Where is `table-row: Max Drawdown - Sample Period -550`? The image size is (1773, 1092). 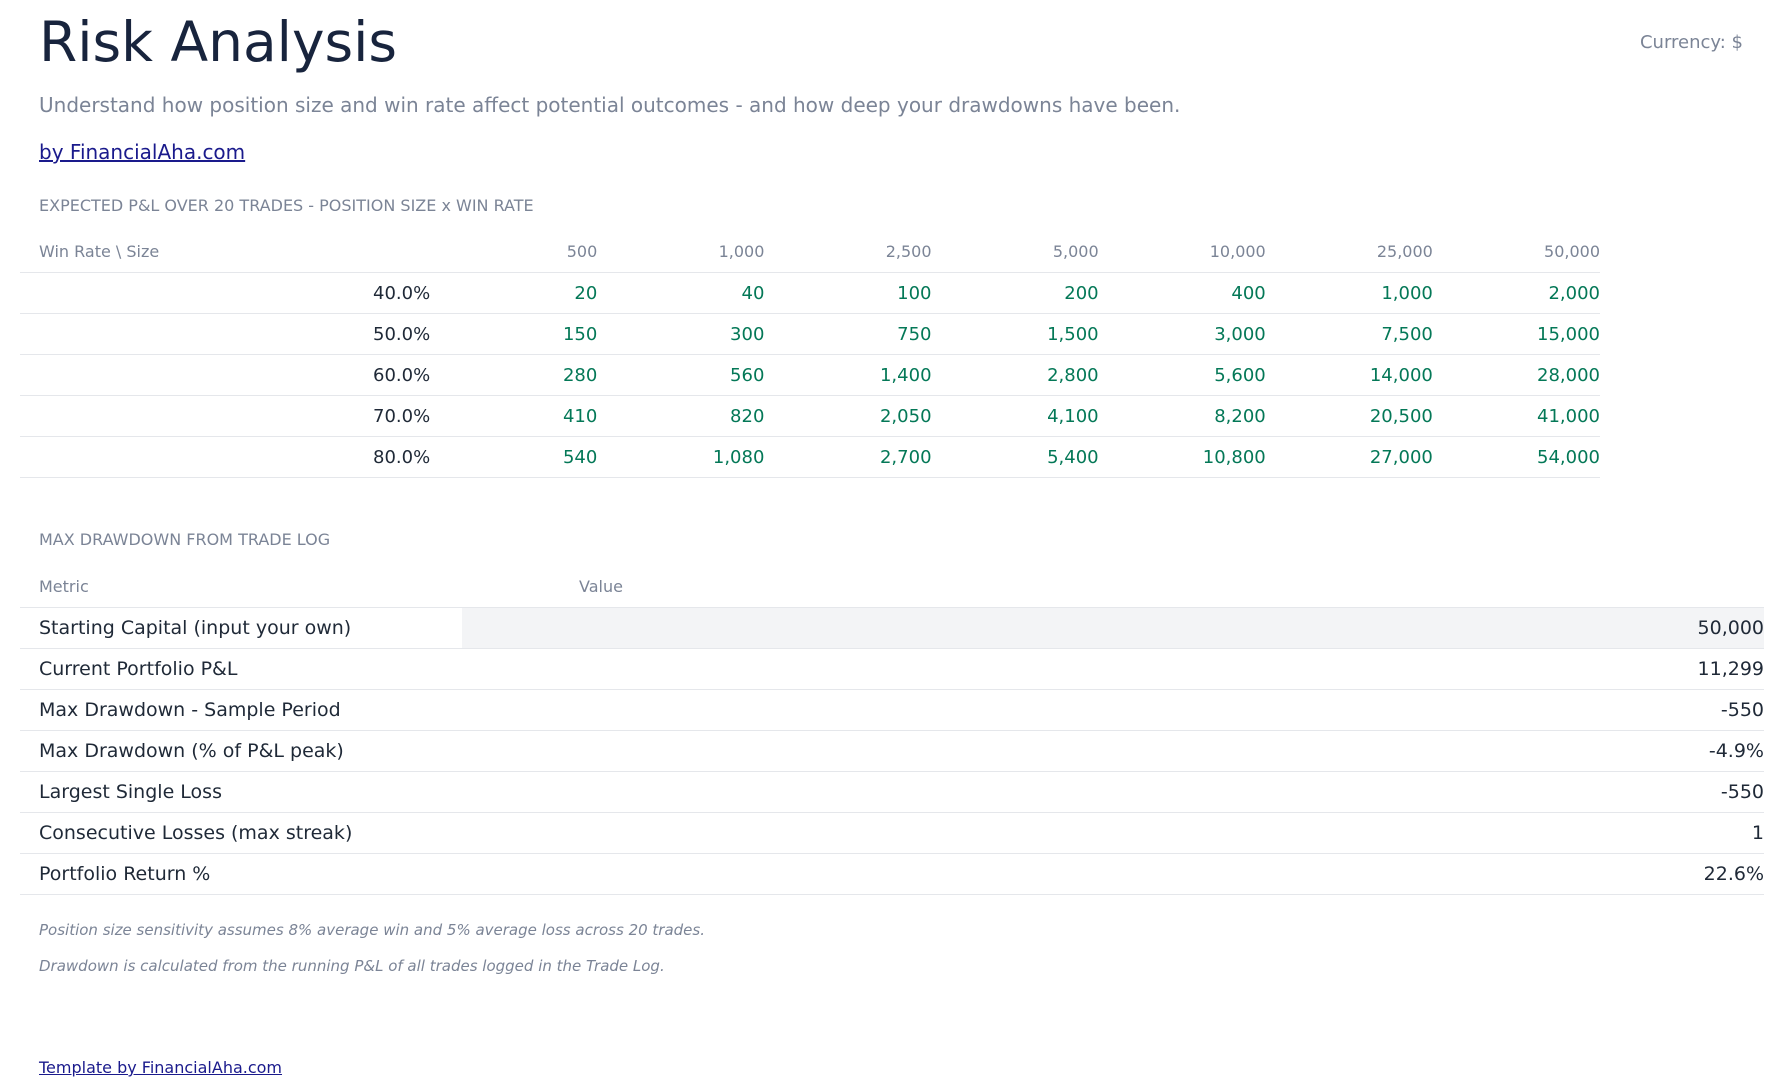 table-row: Max Drawdown - Sample Period -550 is located at coordinates (892, 710).